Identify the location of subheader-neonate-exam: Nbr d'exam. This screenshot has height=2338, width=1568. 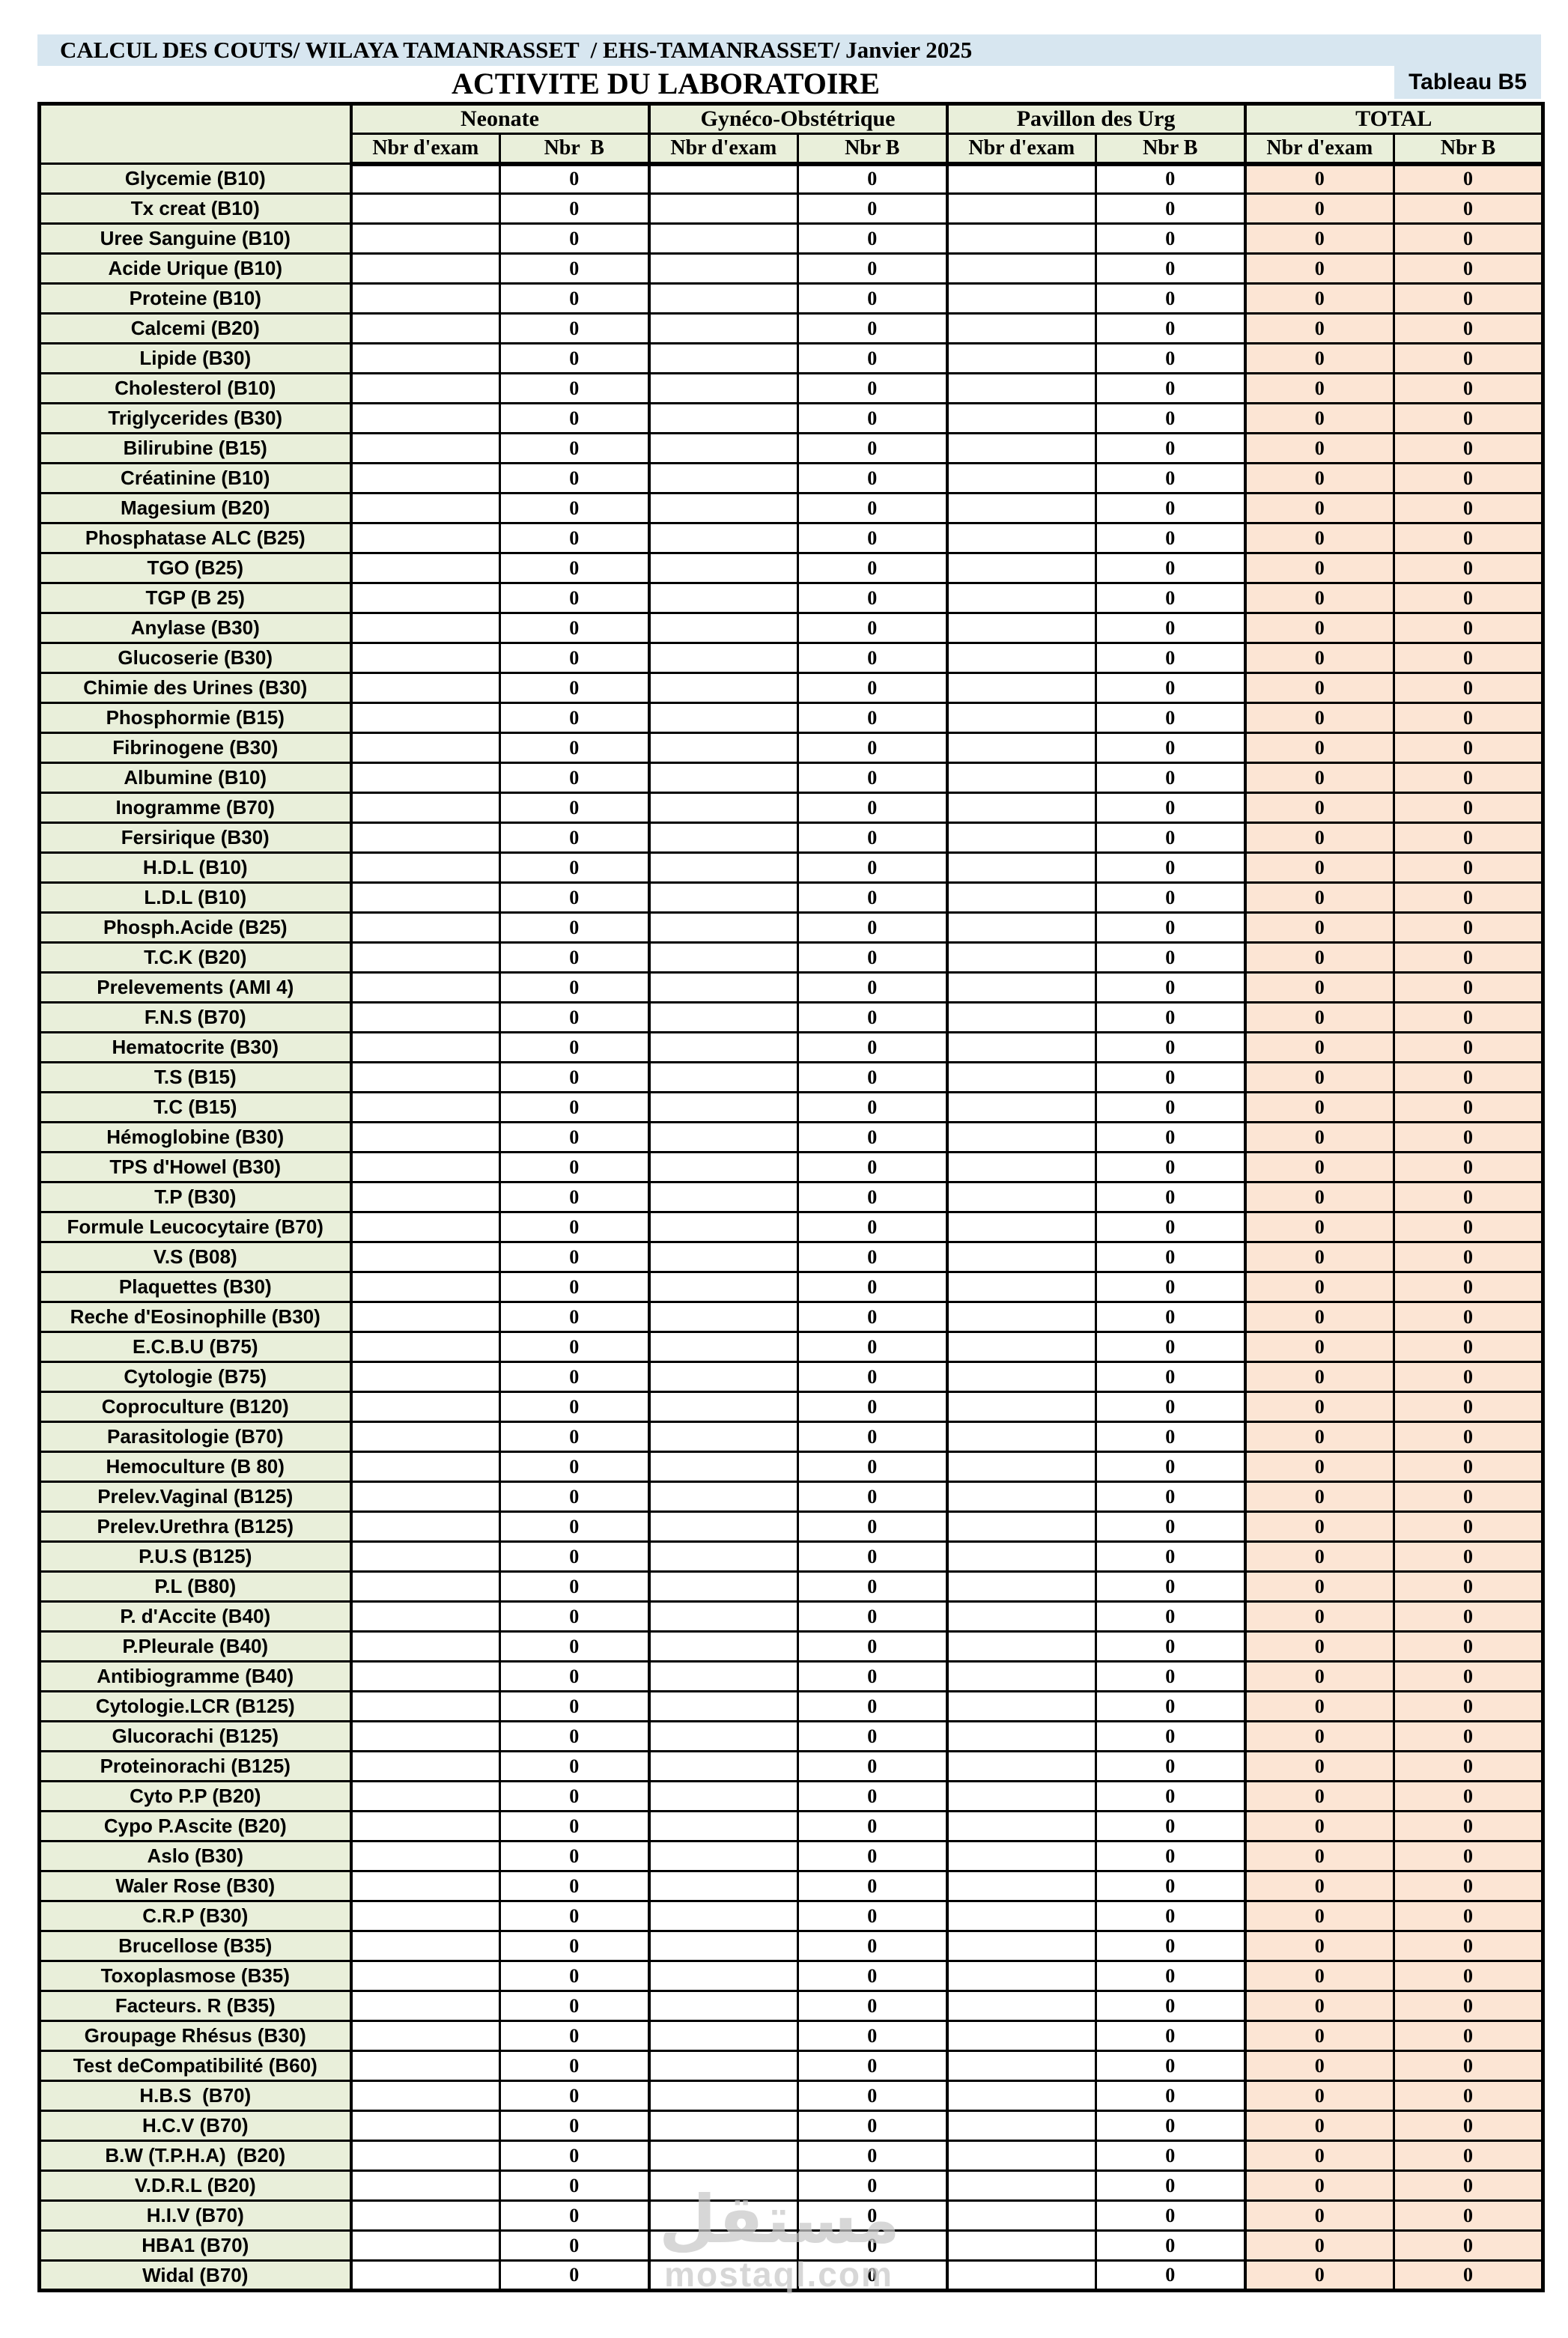
(426, 149).